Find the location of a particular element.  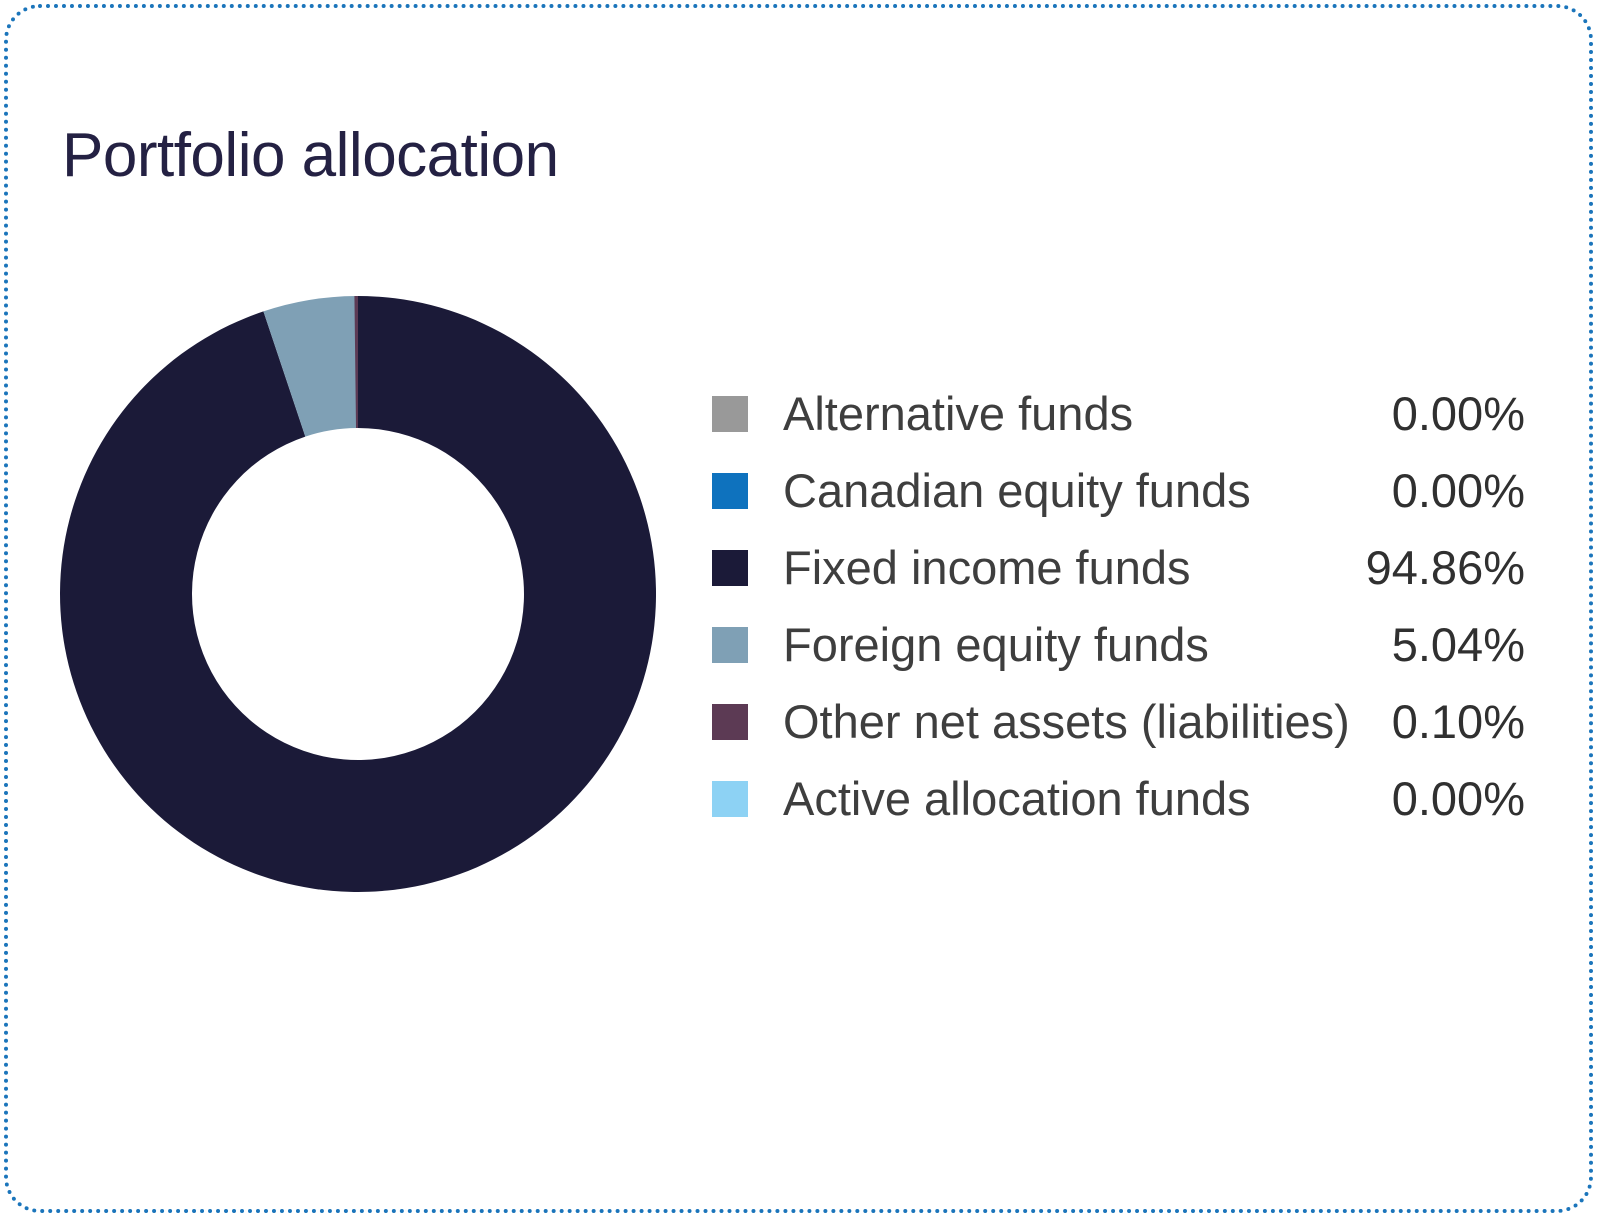

legend-item-canadian-equity-funds: Canadian equity funds 0.00% is located at coordinates (1118, 490).